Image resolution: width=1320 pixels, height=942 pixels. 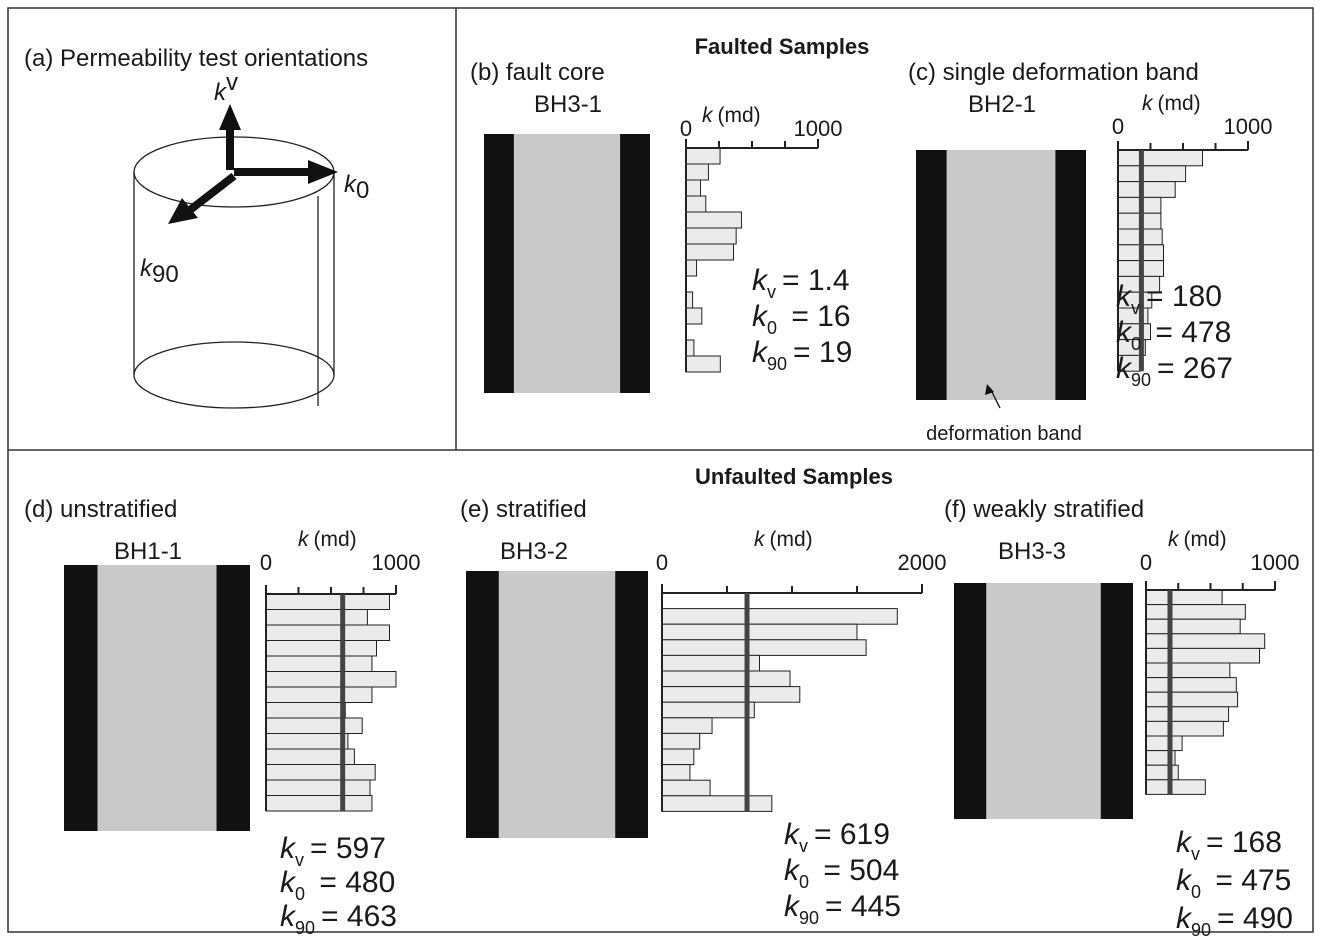 I want to click on stat-value: = 478, so click(x=1189, y=332).